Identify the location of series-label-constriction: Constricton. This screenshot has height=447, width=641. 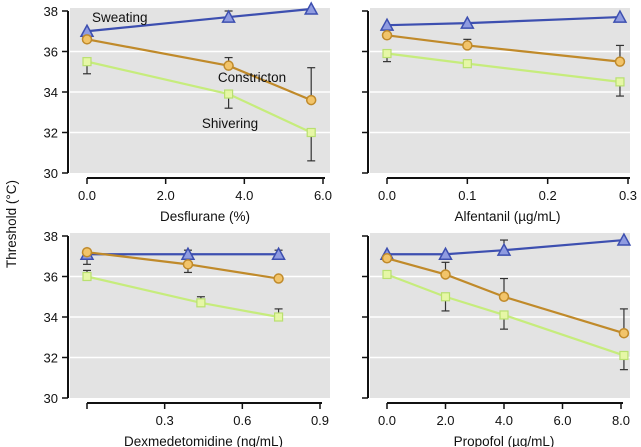
(252, 77).